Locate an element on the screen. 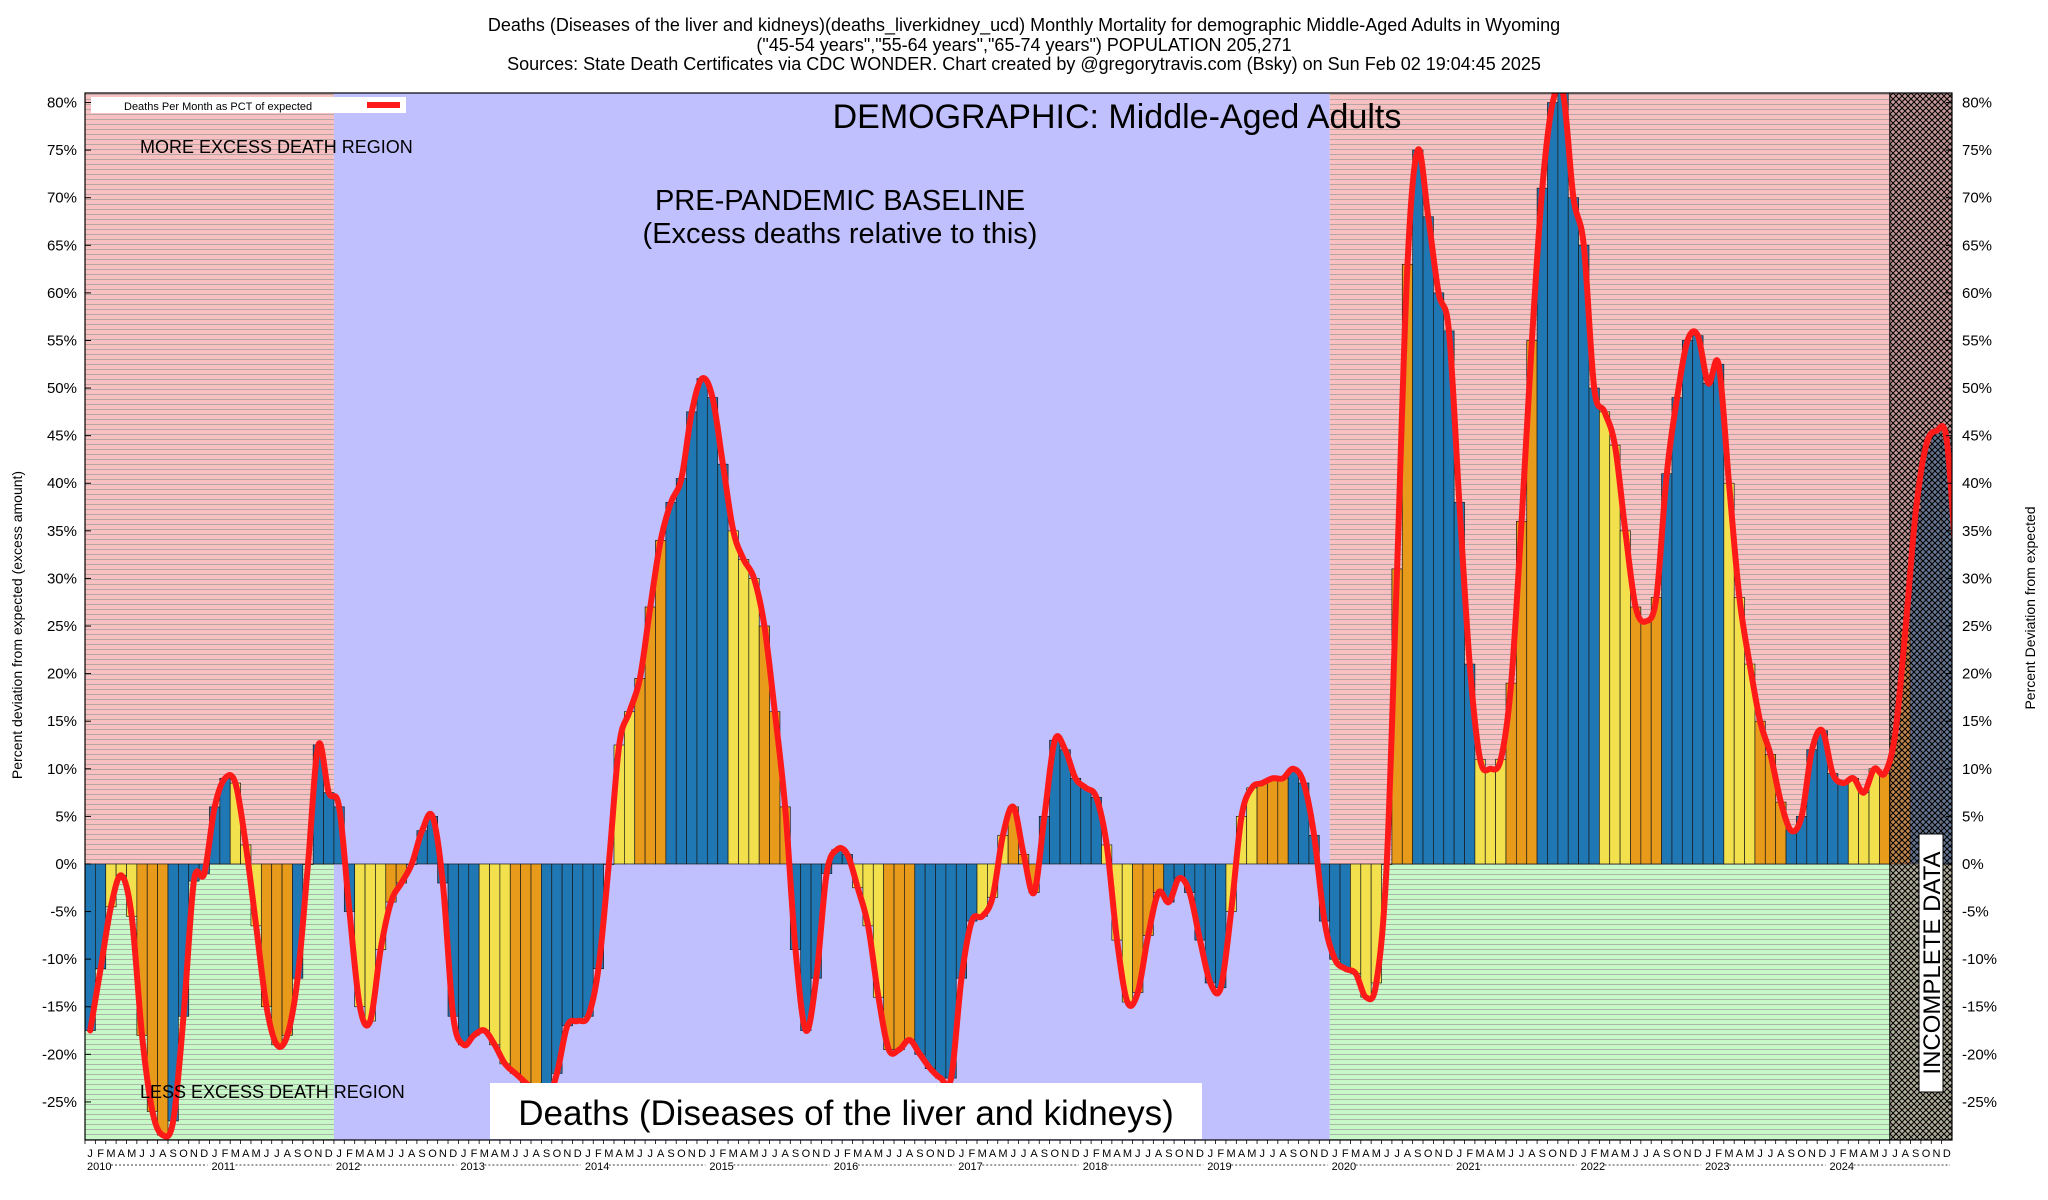  xtick-month-78: J is located at coordinates (899, 1154).